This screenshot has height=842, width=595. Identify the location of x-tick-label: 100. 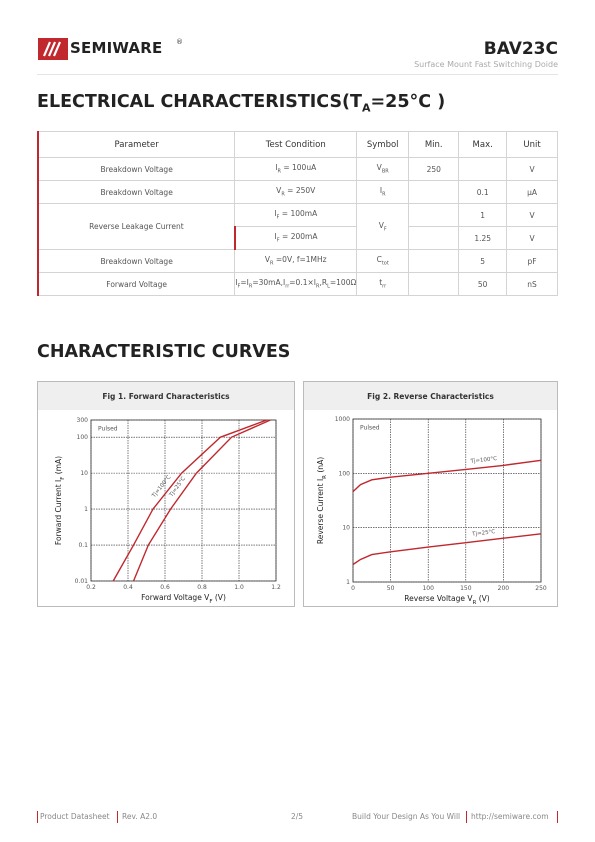
(428, 588).